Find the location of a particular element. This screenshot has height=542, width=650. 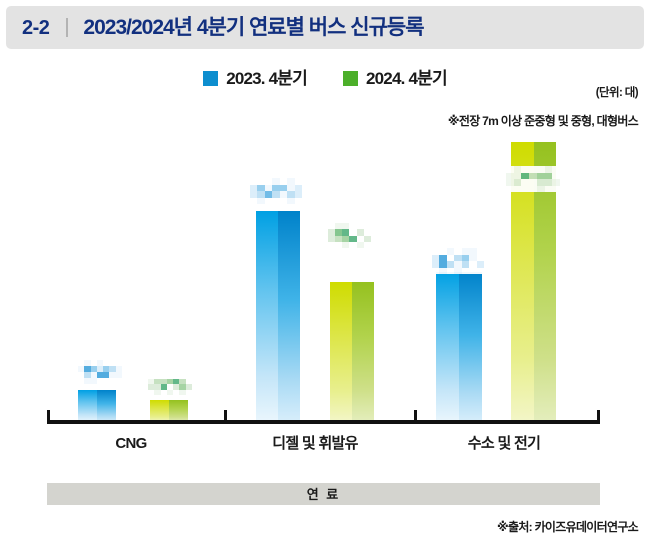

legend-item-2023: 2023. 4분기 is located at coordinates (255, 78).